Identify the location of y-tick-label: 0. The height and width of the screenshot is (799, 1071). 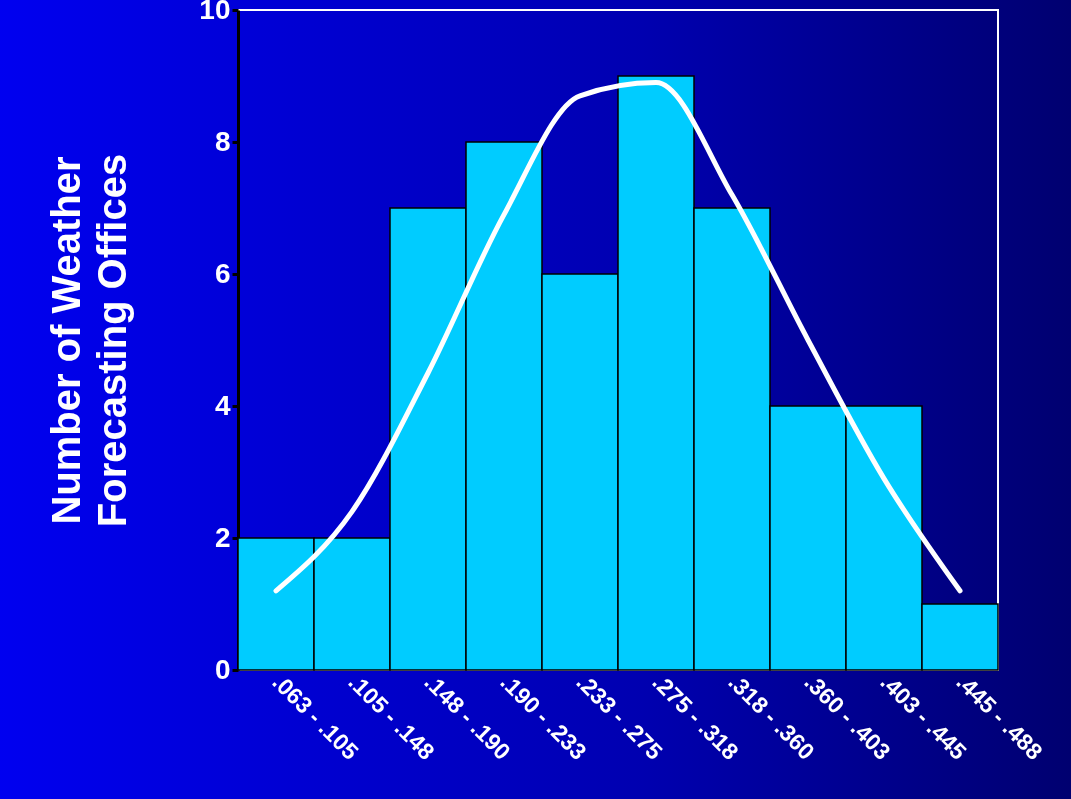
(222, 669).